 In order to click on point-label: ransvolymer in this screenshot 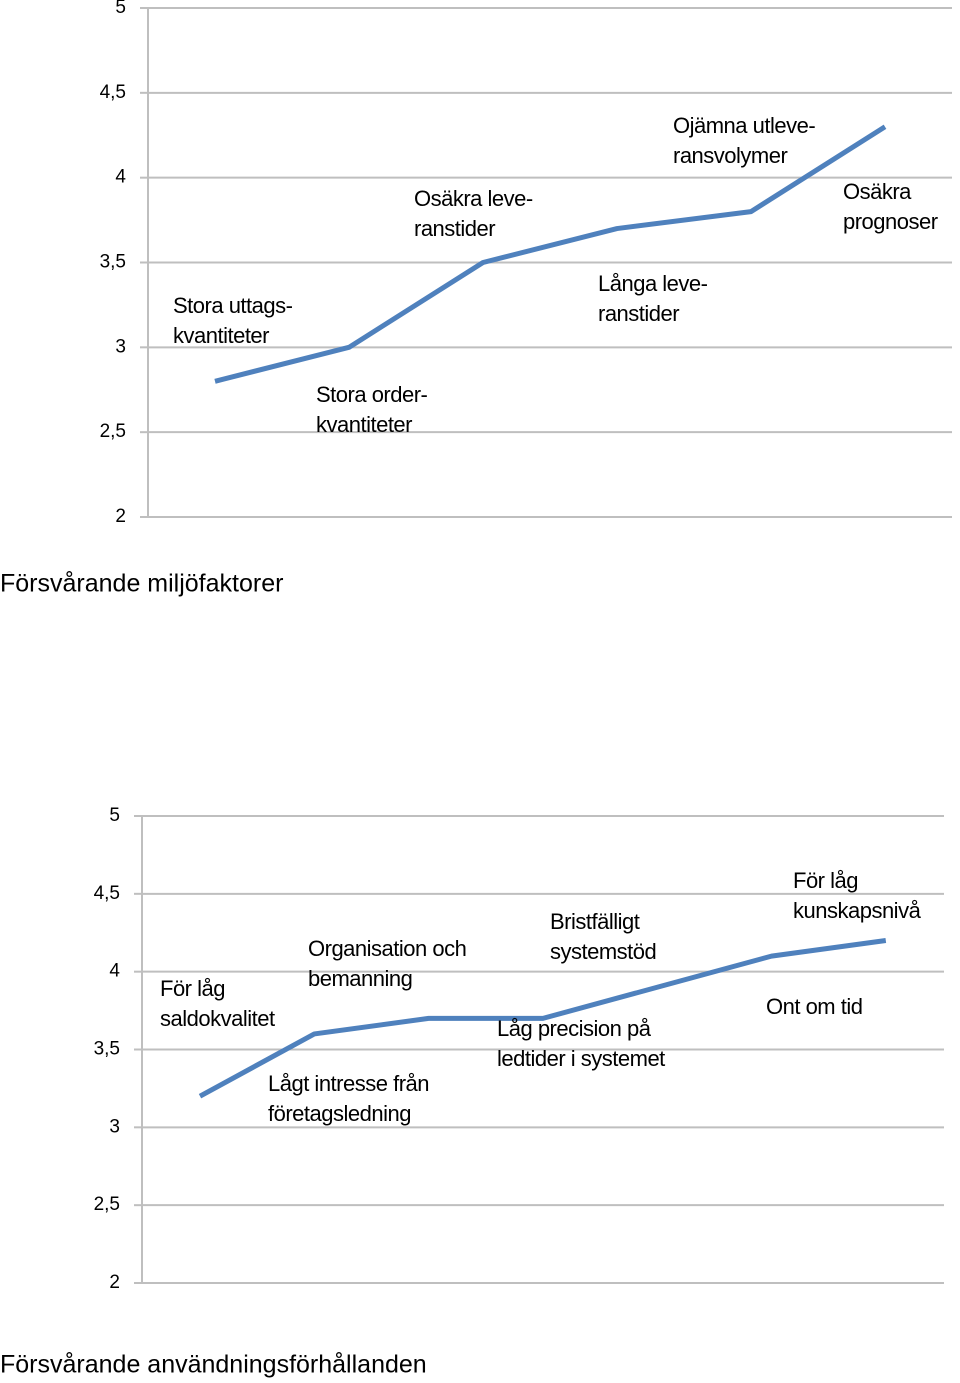, I will do `click(730, 155)`.